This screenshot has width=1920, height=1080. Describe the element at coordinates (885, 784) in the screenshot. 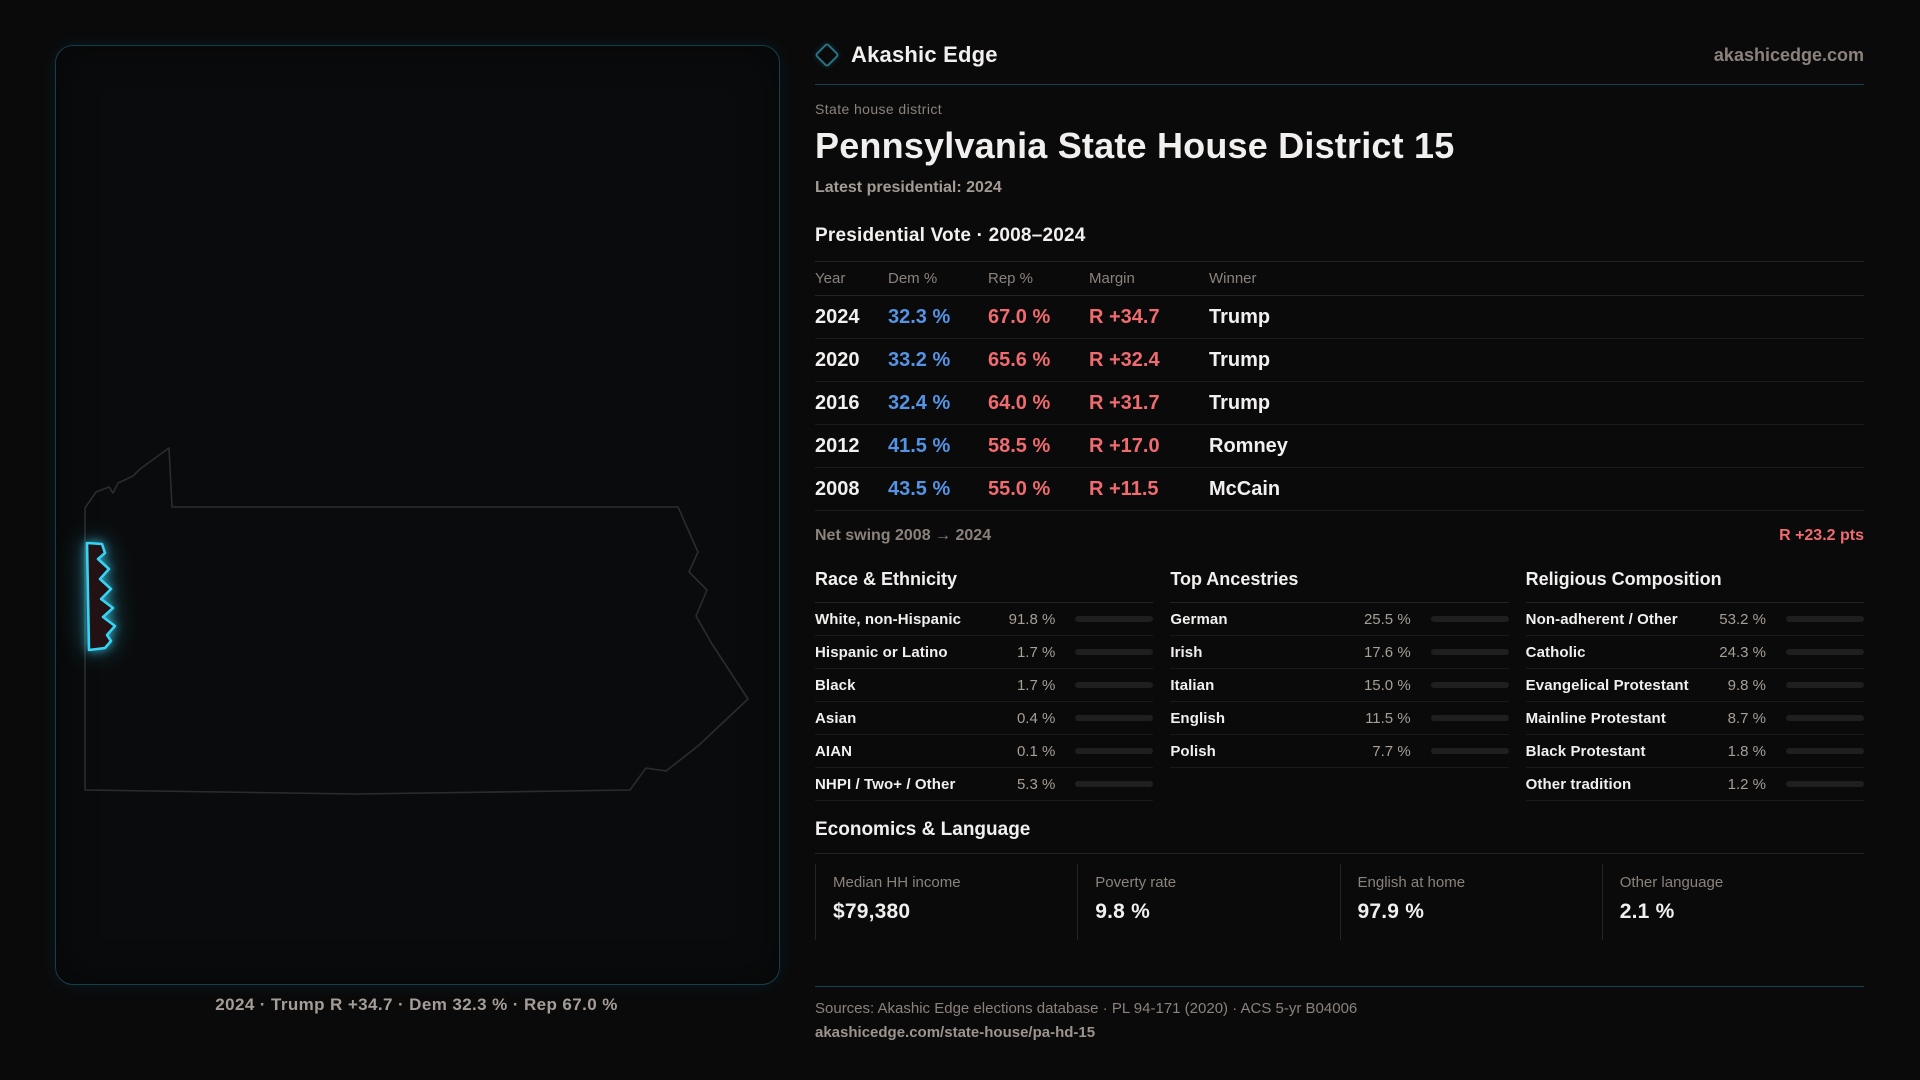

I see `stat-label: NHPI / Two+ / Other` at that location.